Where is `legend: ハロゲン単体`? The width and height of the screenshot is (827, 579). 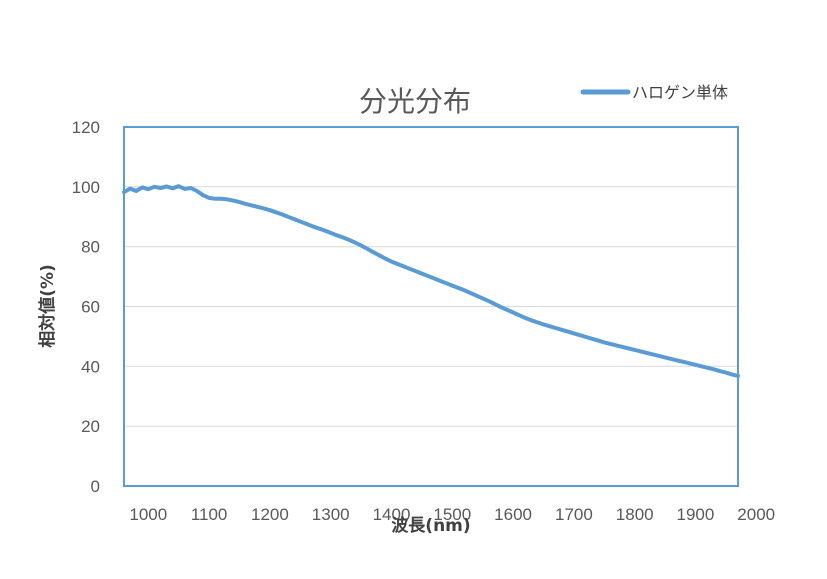
legend: ハロゲン単体 is located at coordinates (654, 92).